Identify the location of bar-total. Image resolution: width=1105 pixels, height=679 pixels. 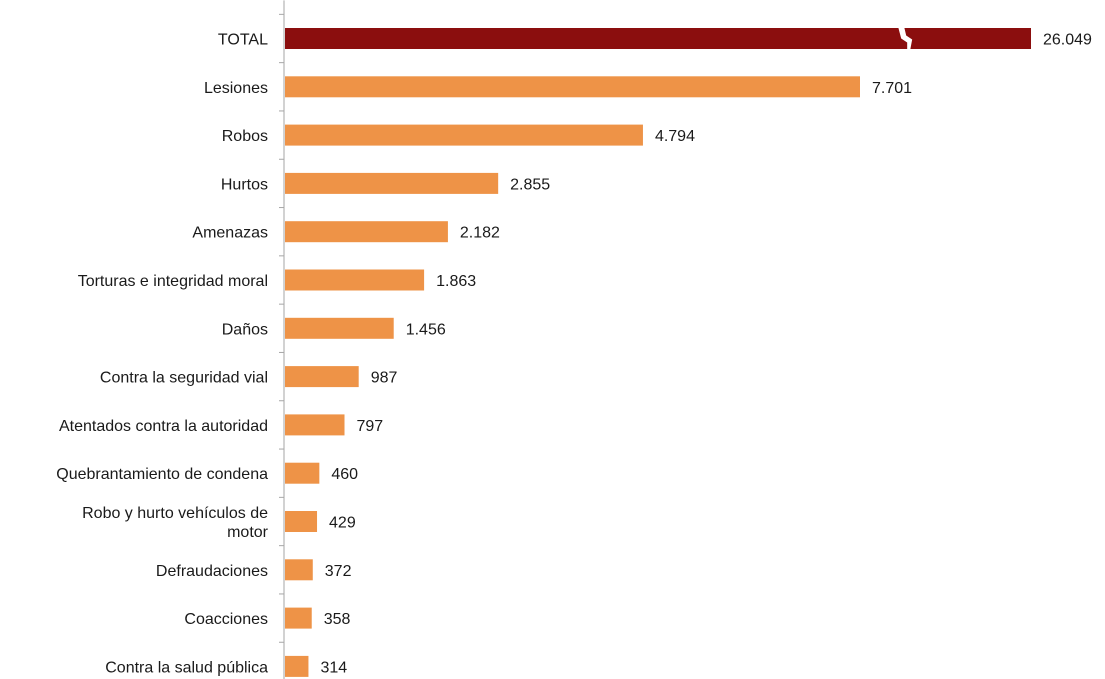
(658, 38).